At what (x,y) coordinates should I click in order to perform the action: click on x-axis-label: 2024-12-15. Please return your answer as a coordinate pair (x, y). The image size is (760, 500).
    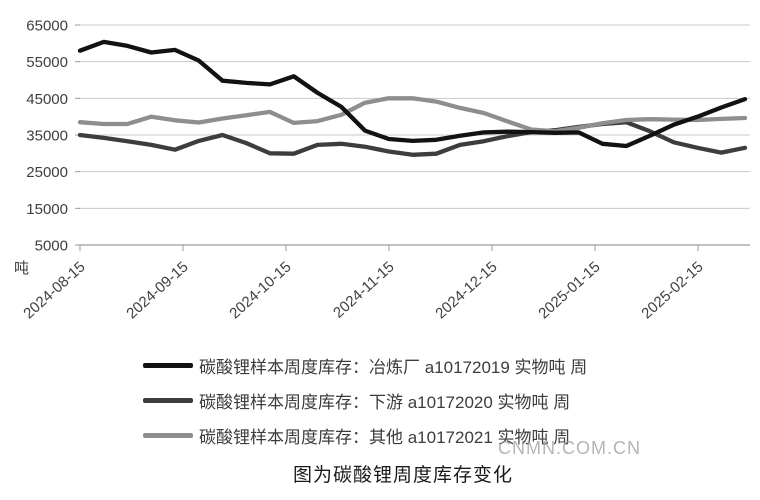
    Looking at the image, I should click on (466, 290).